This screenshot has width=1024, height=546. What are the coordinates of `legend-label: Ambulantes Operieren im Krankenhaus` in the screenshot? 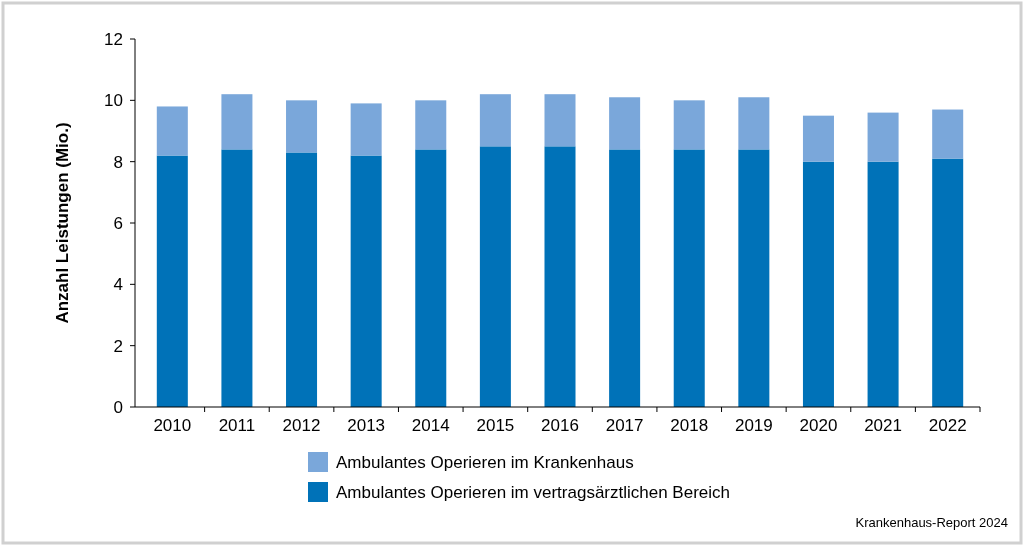 It's located at (485, 462).